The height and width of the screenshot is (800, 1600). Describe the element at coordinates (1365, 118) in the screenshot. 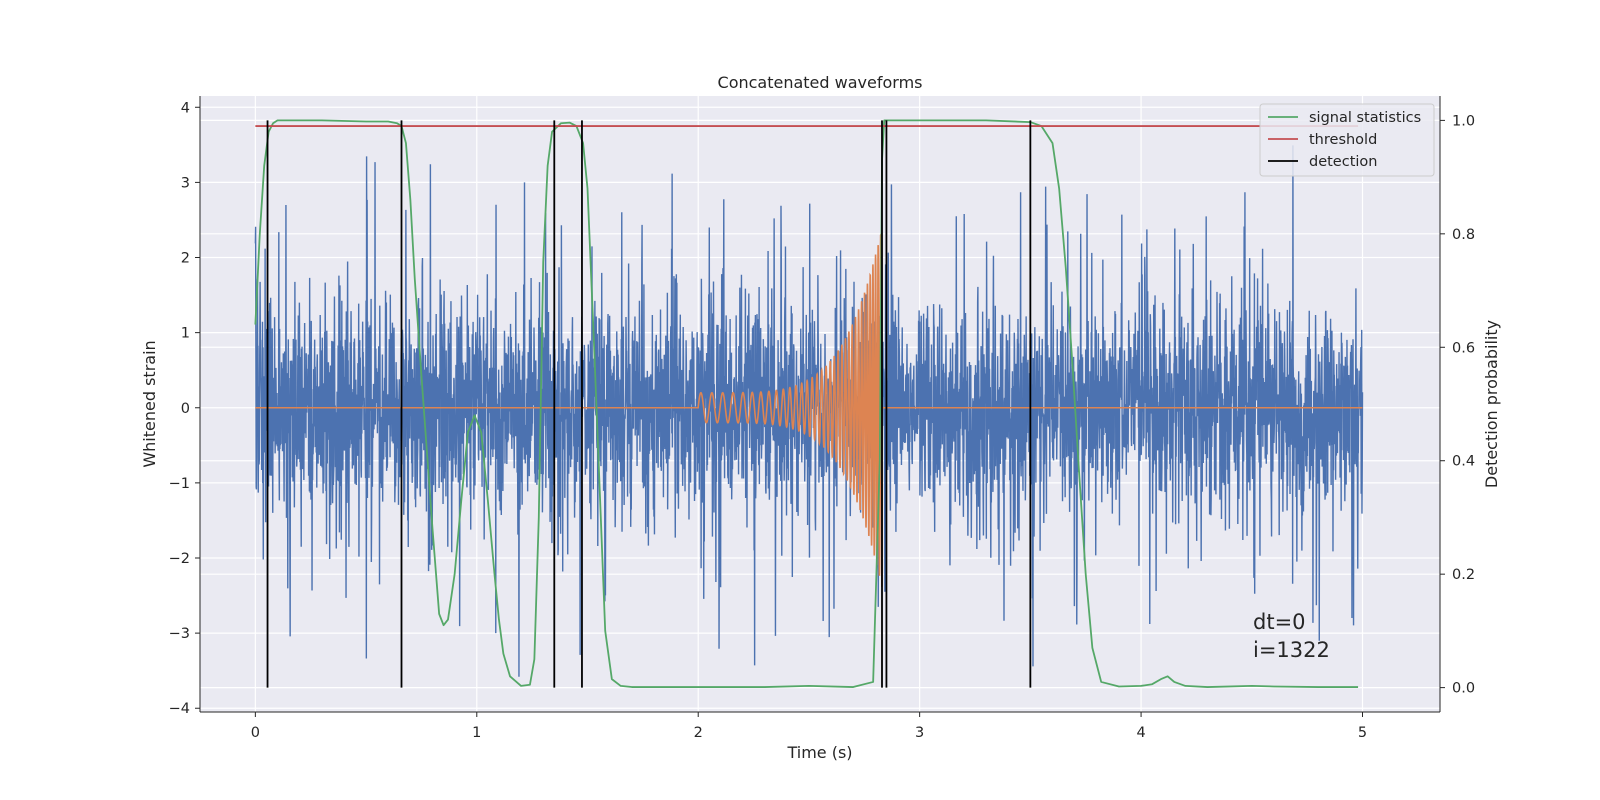

I see `legend-label-signal-statistics: signal statistics` at that location.